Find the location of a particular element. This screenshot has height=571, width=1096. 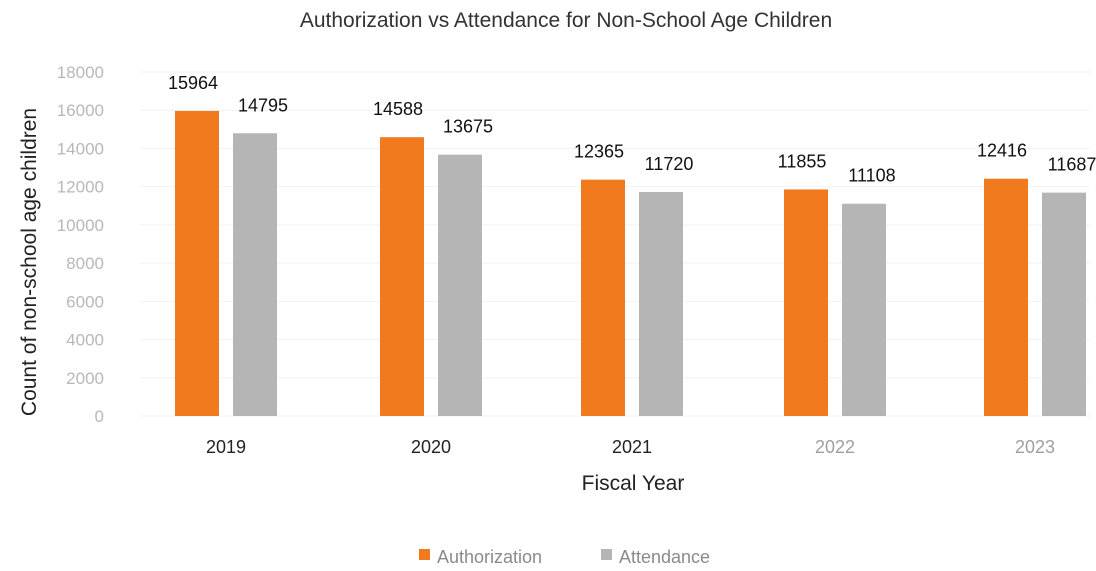

bar-authorization-2019 is located at coordinates (197, 263).